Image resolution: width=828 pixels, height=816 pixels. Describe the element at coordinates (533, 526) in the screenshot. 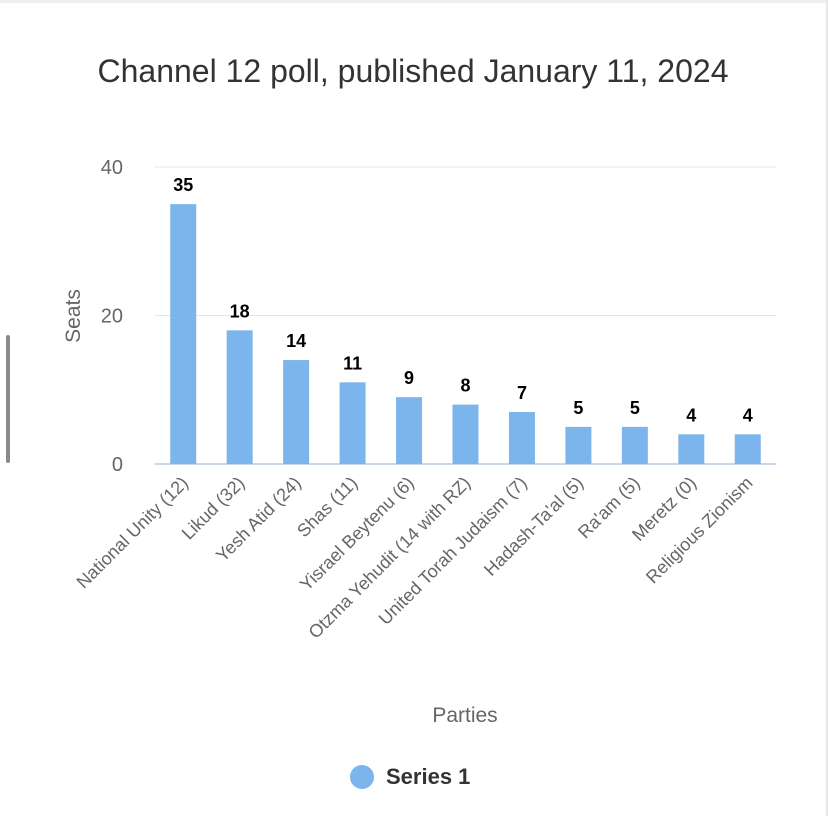

I see `x-tick-label: Hadash-Ta'al (5)` at that location.